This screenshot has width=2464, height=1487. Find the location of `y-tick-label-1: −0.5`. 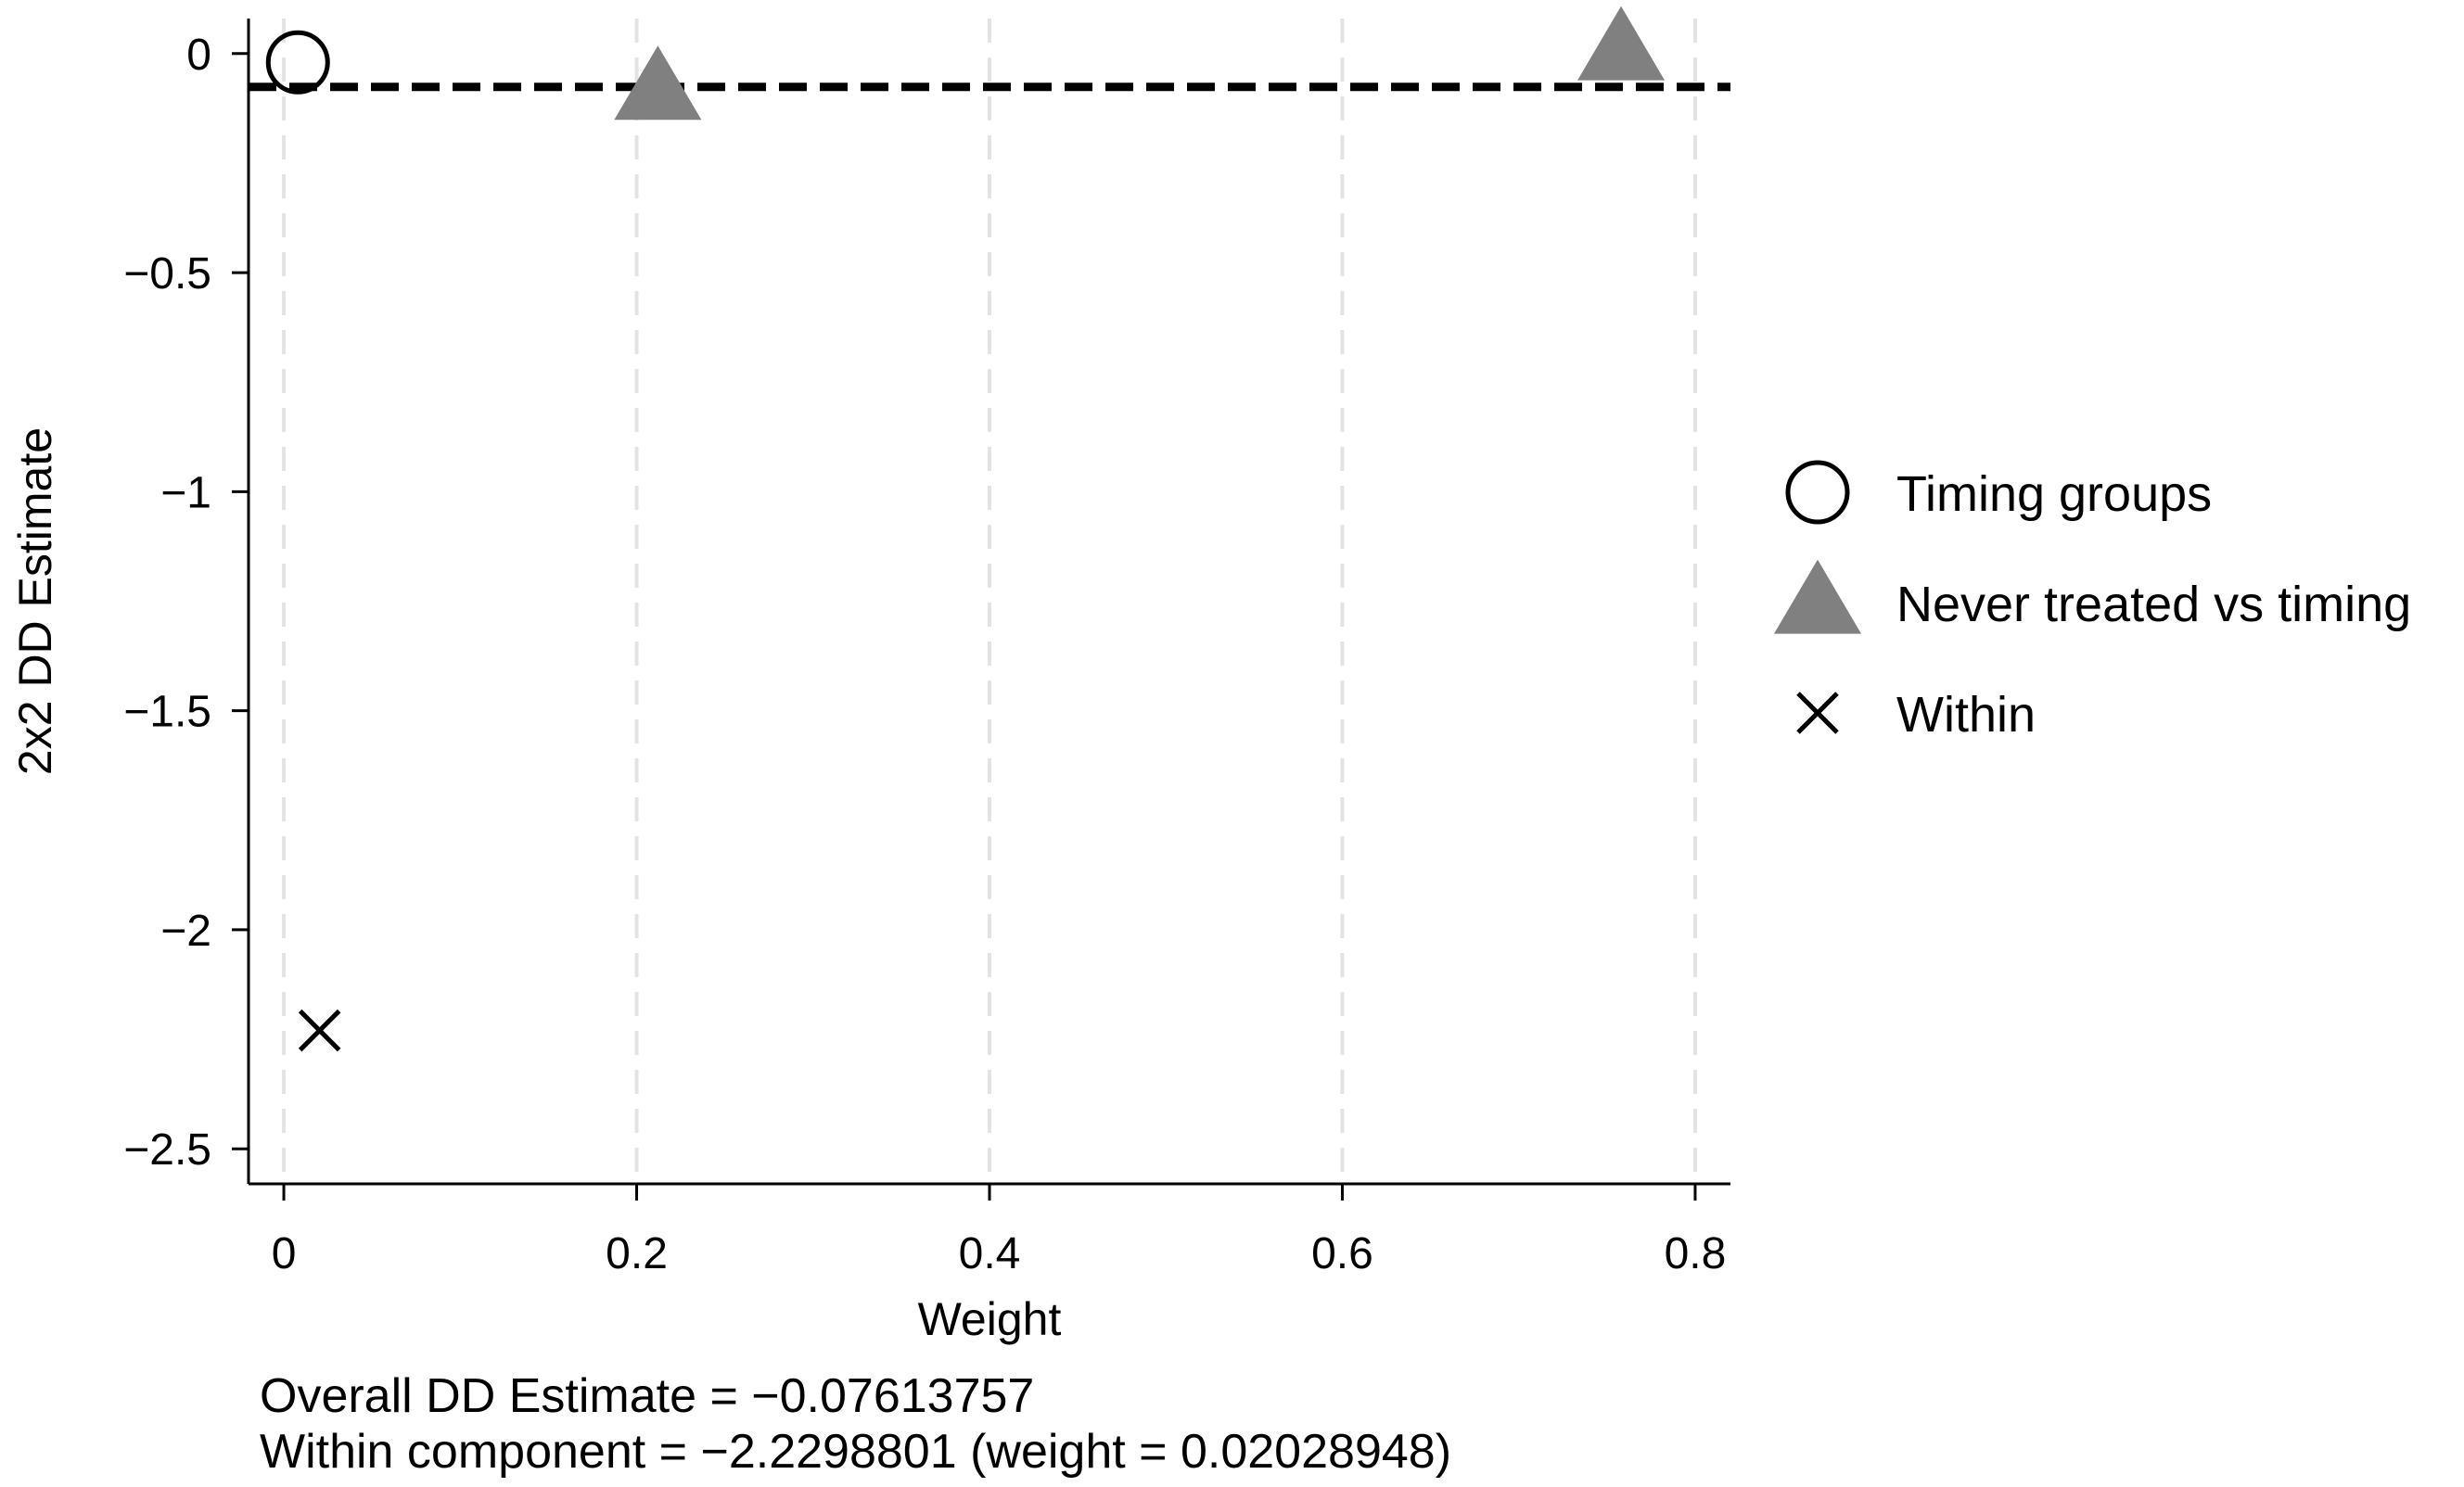

y-tick-label-1: −0.5 is located at coordinates (167, 274).